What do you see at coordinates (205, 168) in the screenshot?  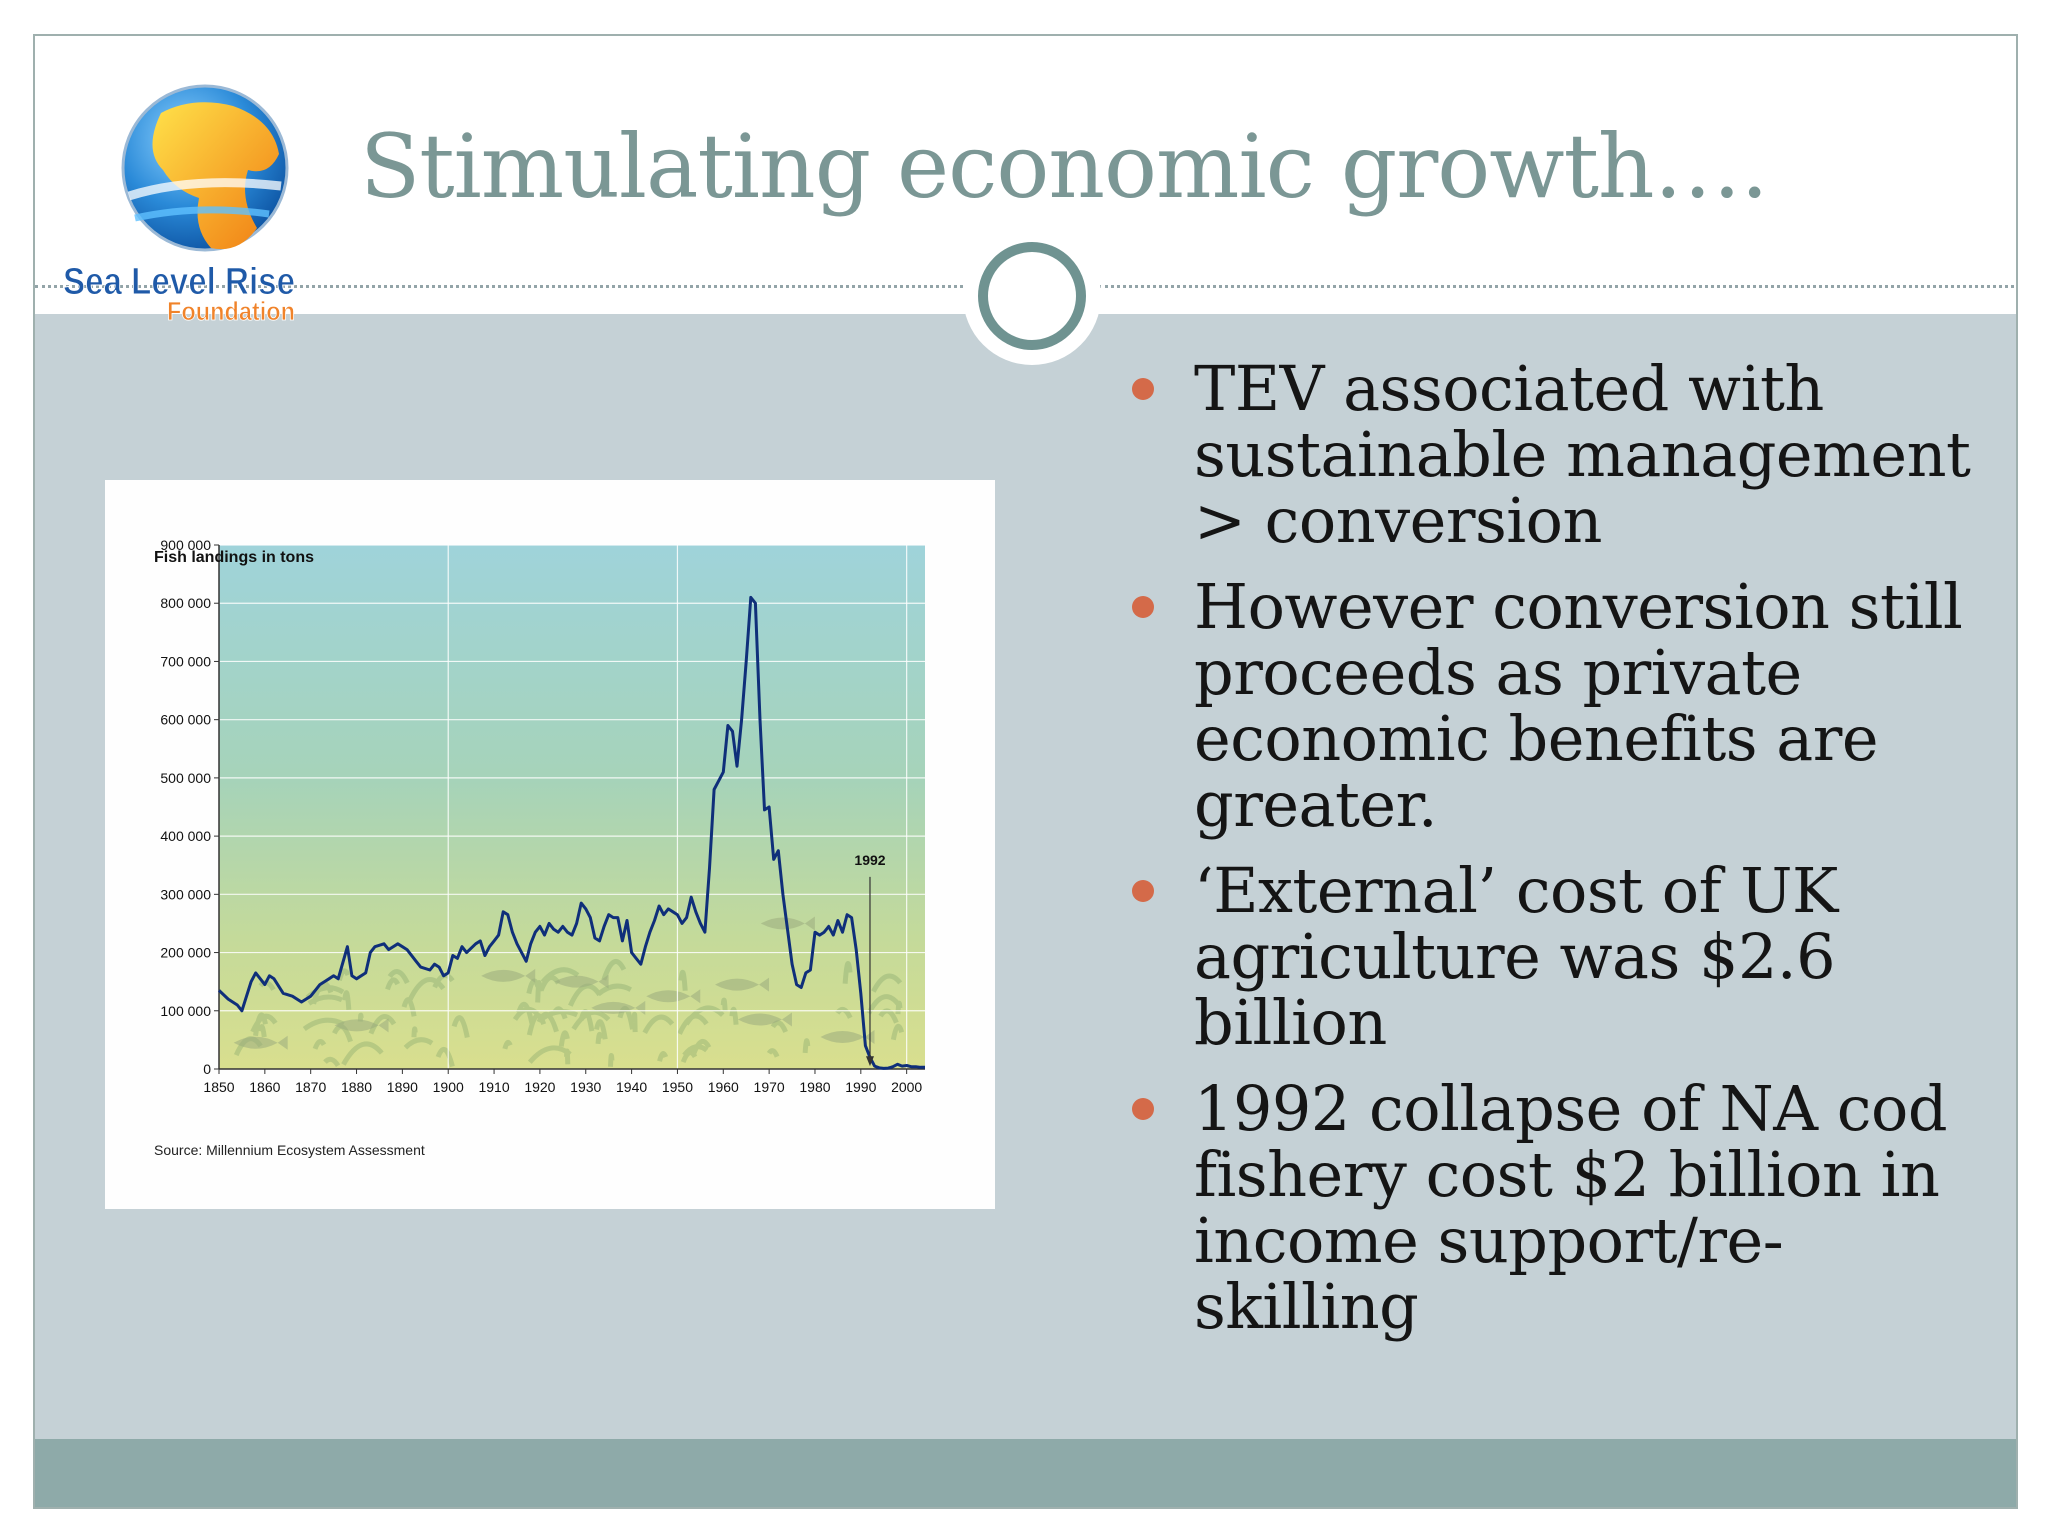 I see `globe-icon` at bounding box center [205, 168].